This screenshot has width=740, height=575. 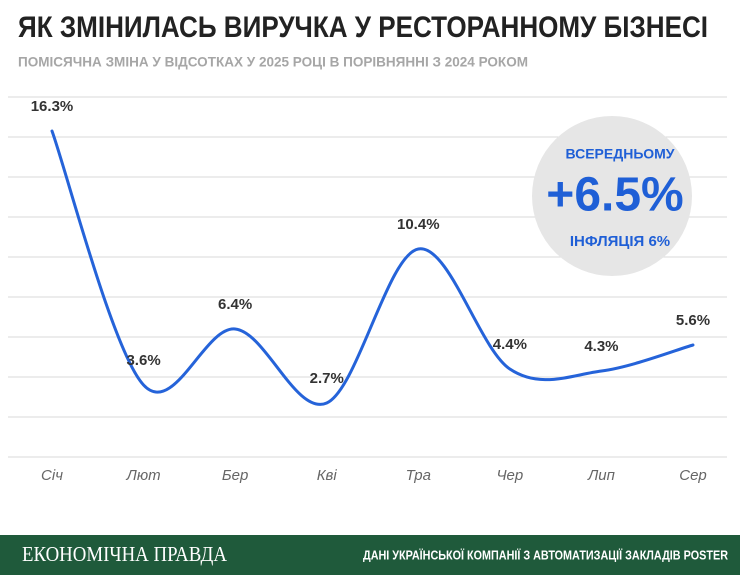 I want to click on value-label: 3.6%, so click(x=143, y=360).